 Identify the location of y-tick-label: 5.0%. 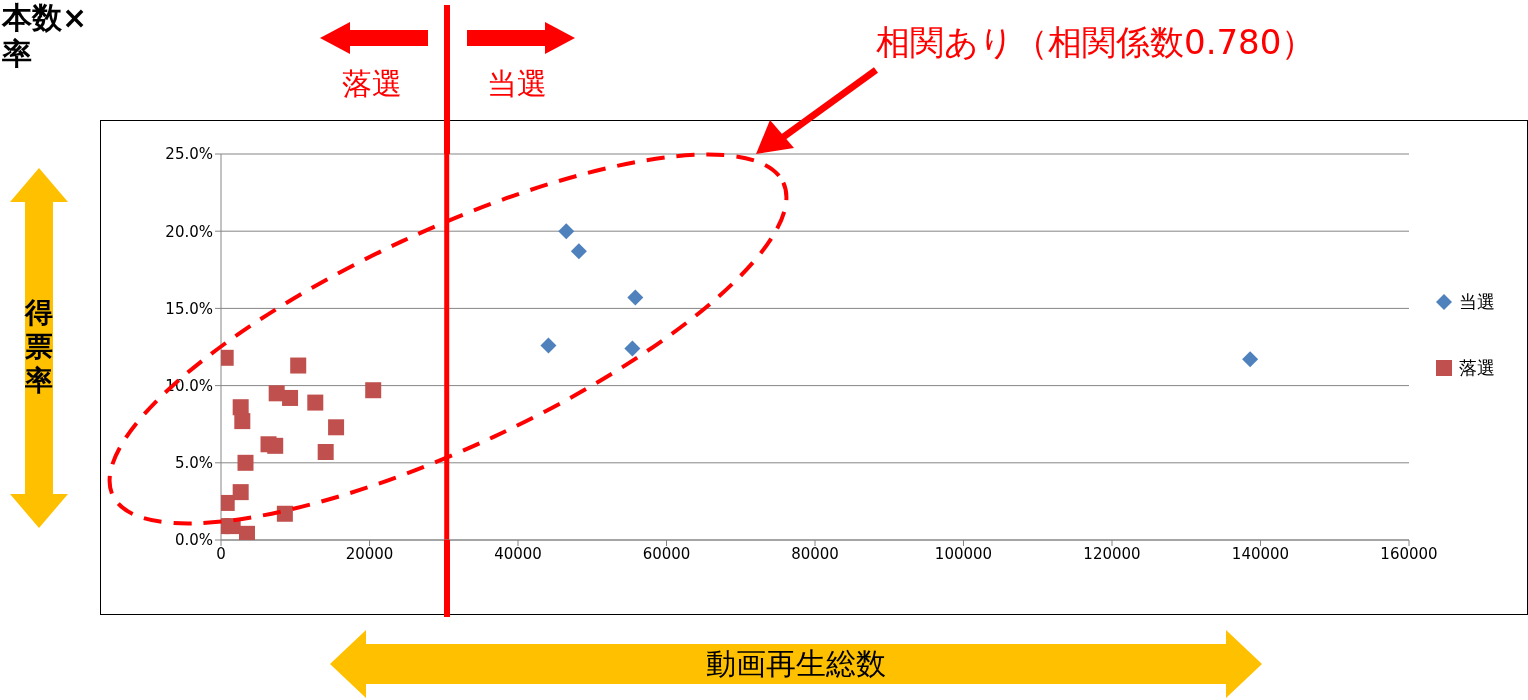
(193, 463).